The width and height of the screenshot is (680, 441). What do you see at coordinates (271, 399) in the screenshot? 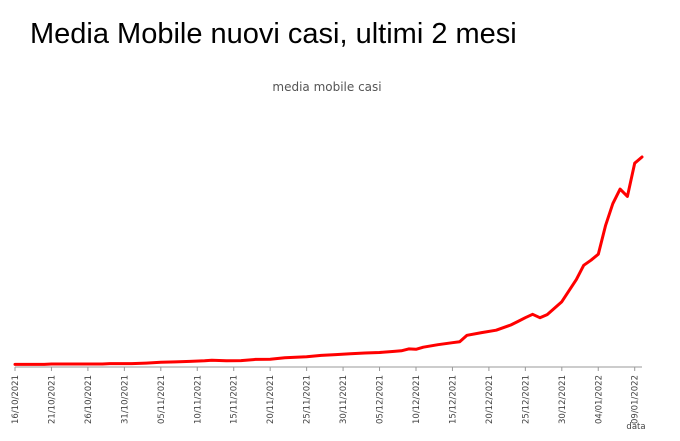
I see `x-tick-label: 20/11/2021` at bounding box center [271, 399].